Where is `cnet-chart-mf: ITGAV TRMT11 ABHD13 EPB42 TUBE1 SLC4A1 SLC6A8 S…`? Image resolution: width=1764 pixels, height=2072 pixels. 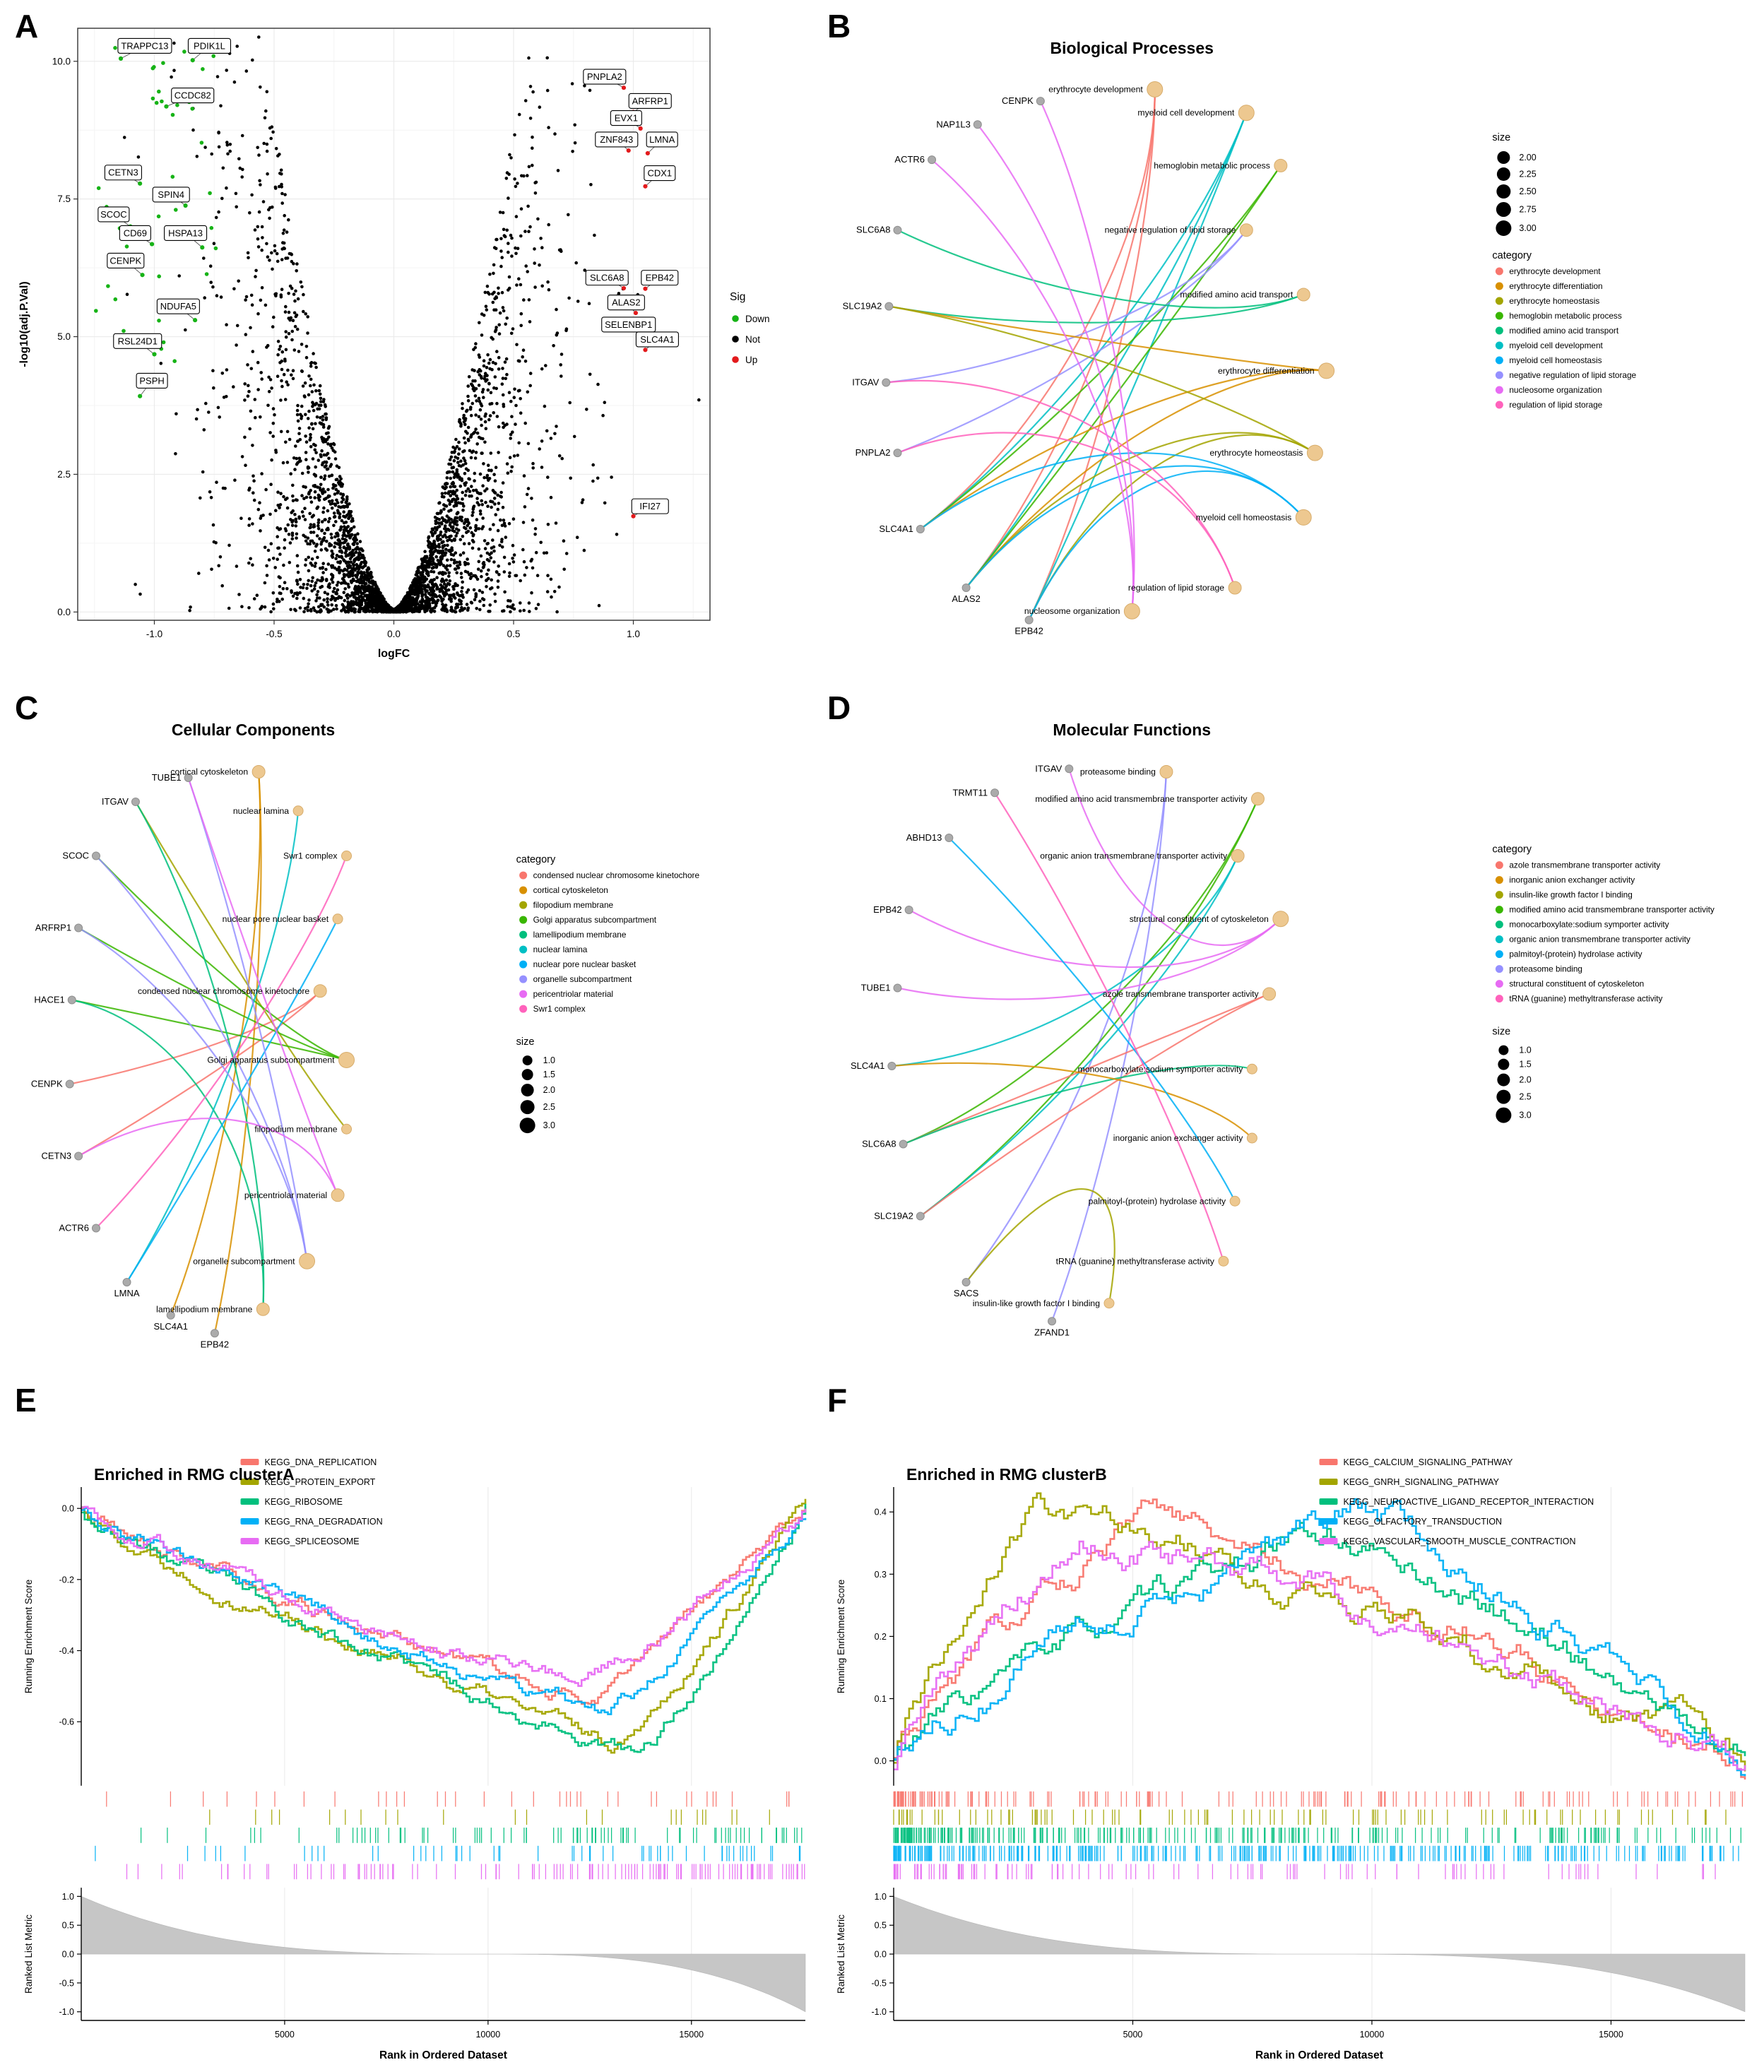
cnet-chart-mf: ITGAV TRMT11 ABHD13 EPB42 TUBE1 SLC4A1 SLC6A8 S… is located at coordinates (1283, 1050).